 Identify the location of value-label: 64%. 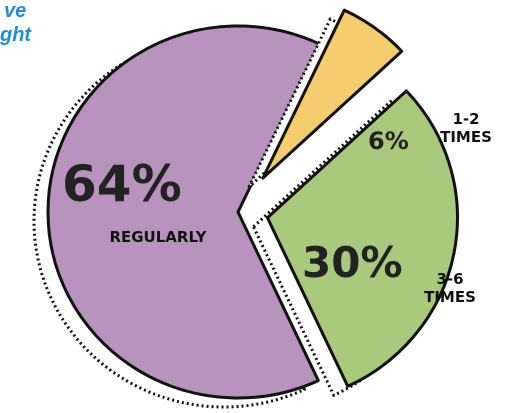
(122, 184).